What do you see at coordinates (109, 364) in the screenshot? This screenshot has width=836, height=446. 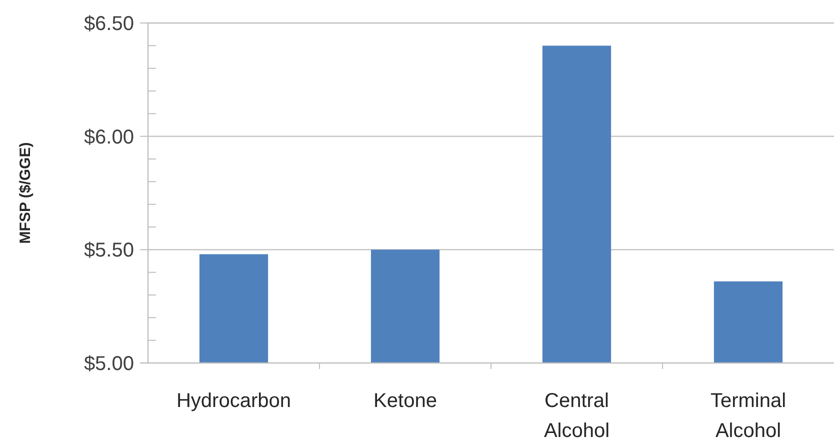 I see `y-tick-label: $5.00` at bounding box center [109, 364].